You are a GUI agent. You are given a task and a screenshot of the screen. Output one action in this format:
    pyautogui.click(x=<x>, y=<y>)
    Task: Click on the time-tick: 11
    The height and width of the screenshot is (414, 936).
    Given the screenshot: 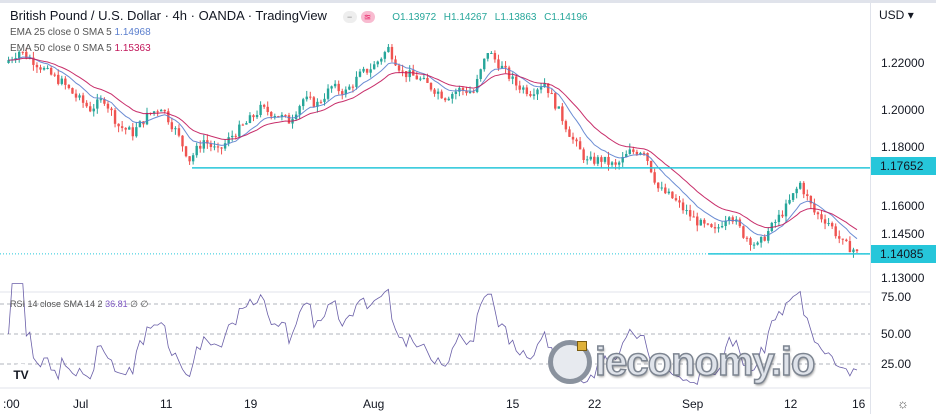 What is the action you would take?
    pyautogui.click(x=166, y=404)
    